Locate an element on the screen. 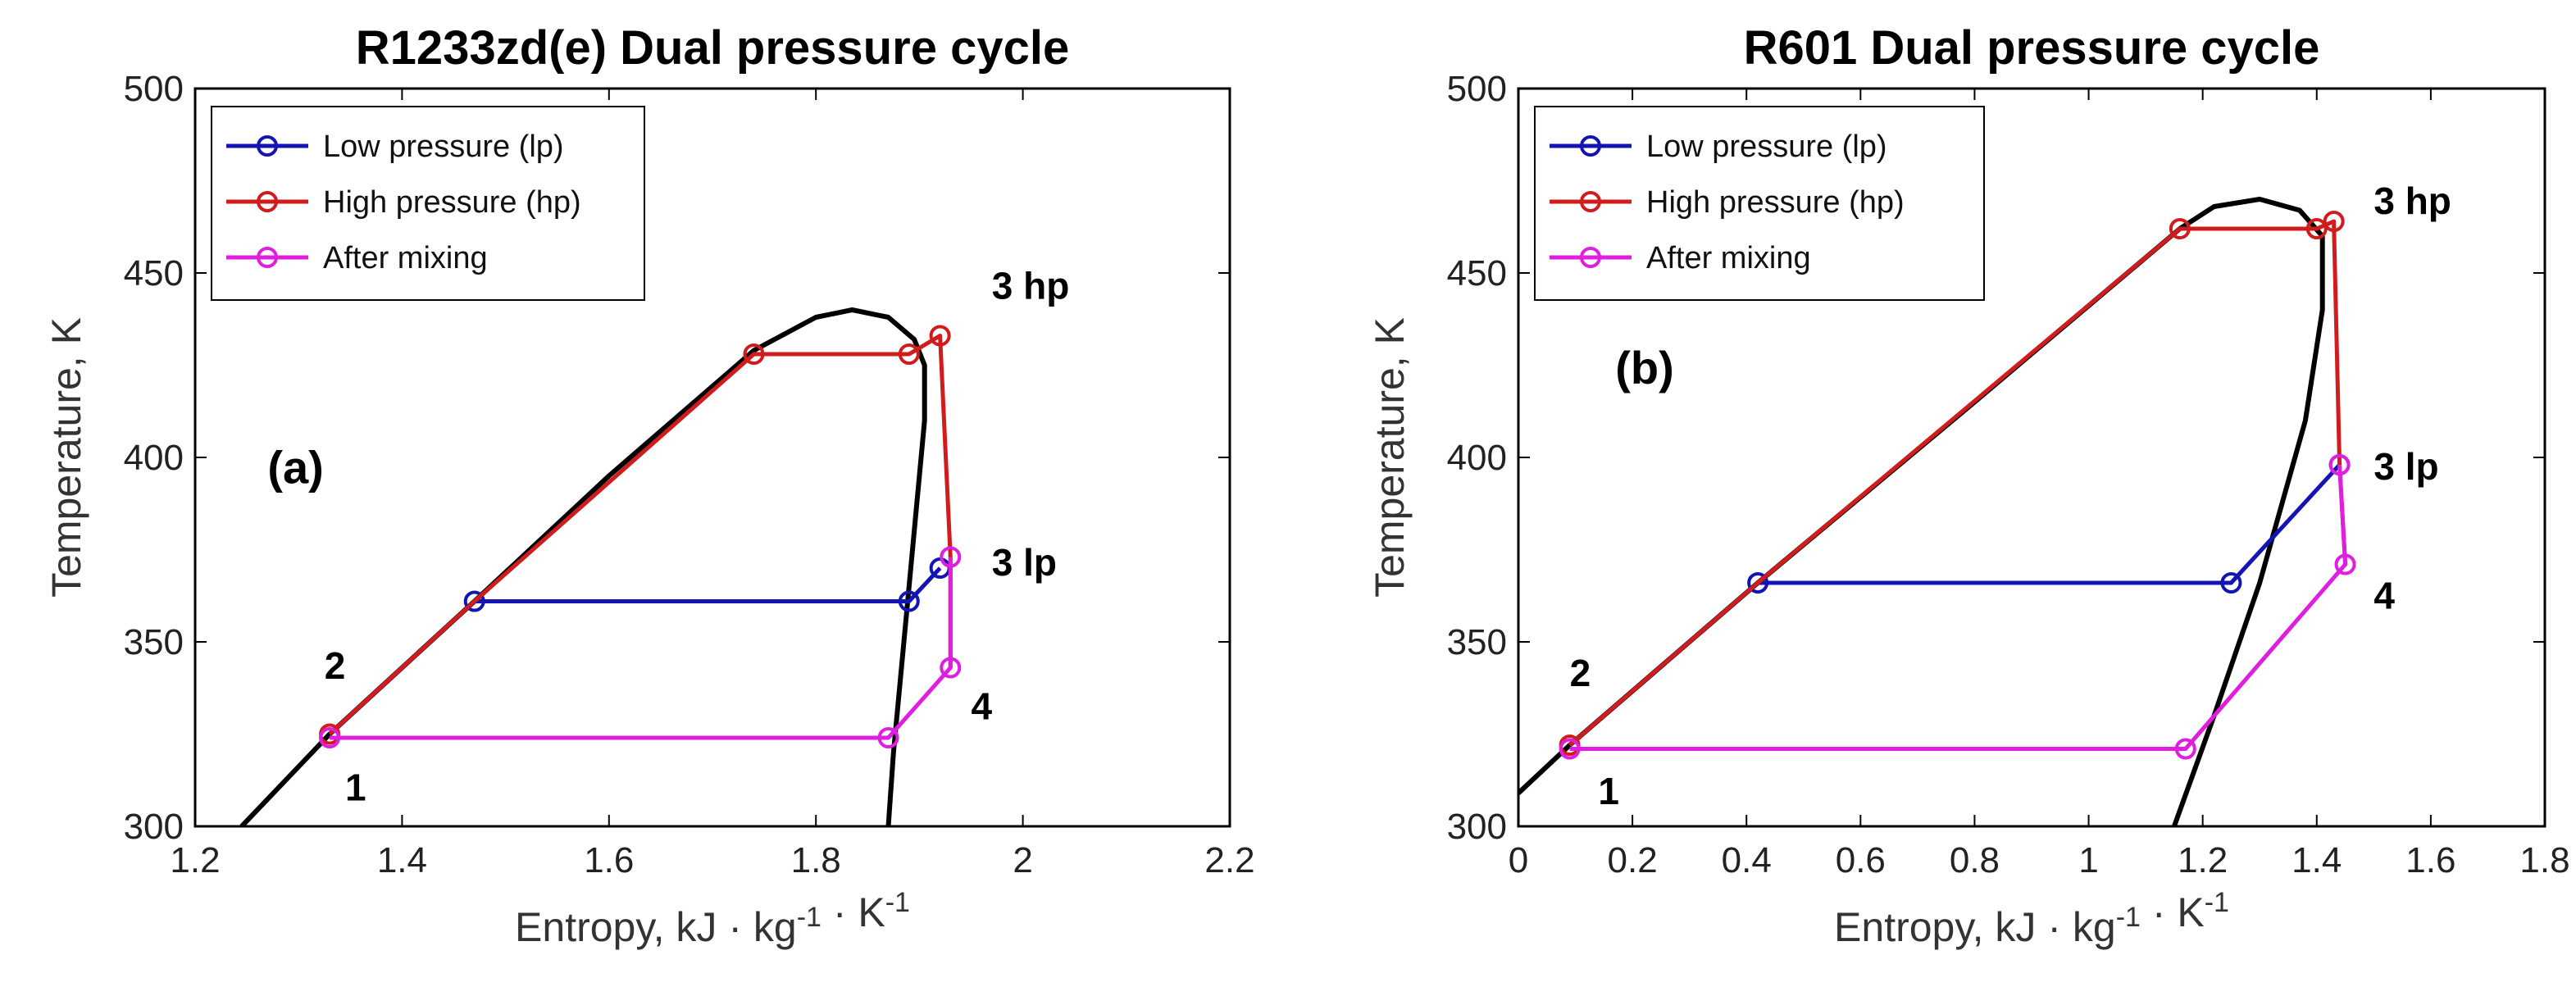 Image resolution: width=2576 pixels, height=996 pixels. x-tick-label: 1 is located at coordinates (2088, 860).